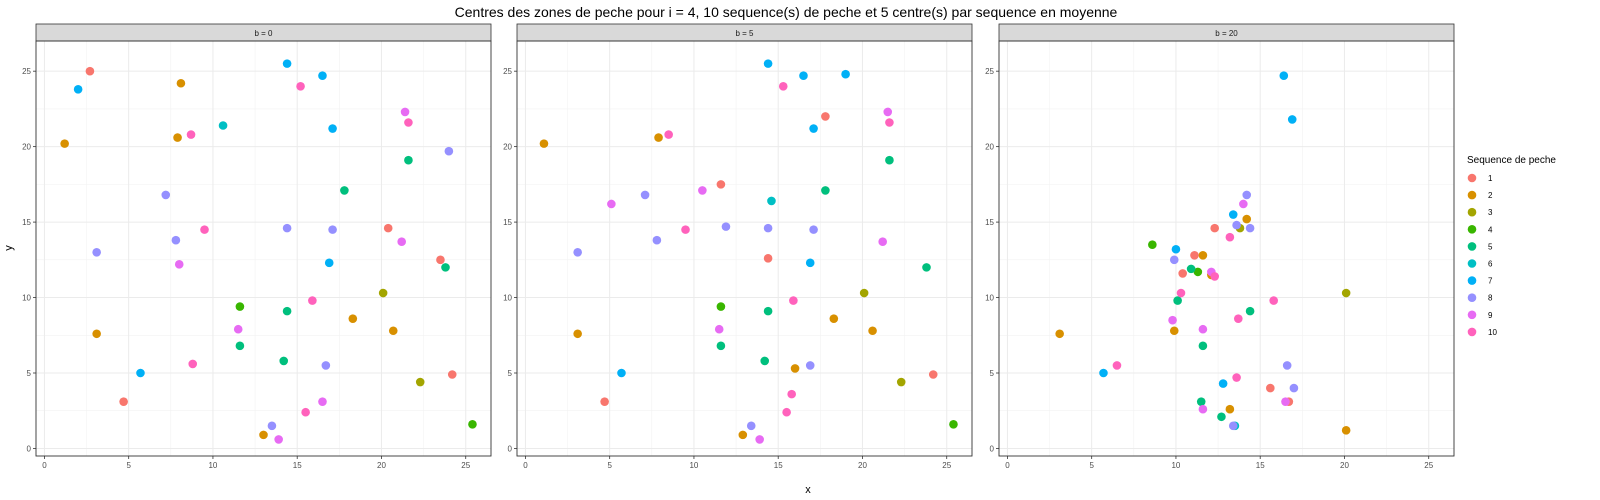 Image resolution: width=1600 pixels, height=500 pixels. What do you see at coordinates (465, 465) in the screenshot?
I see `x-tick-label: 25` at bounding box center [465, 465].